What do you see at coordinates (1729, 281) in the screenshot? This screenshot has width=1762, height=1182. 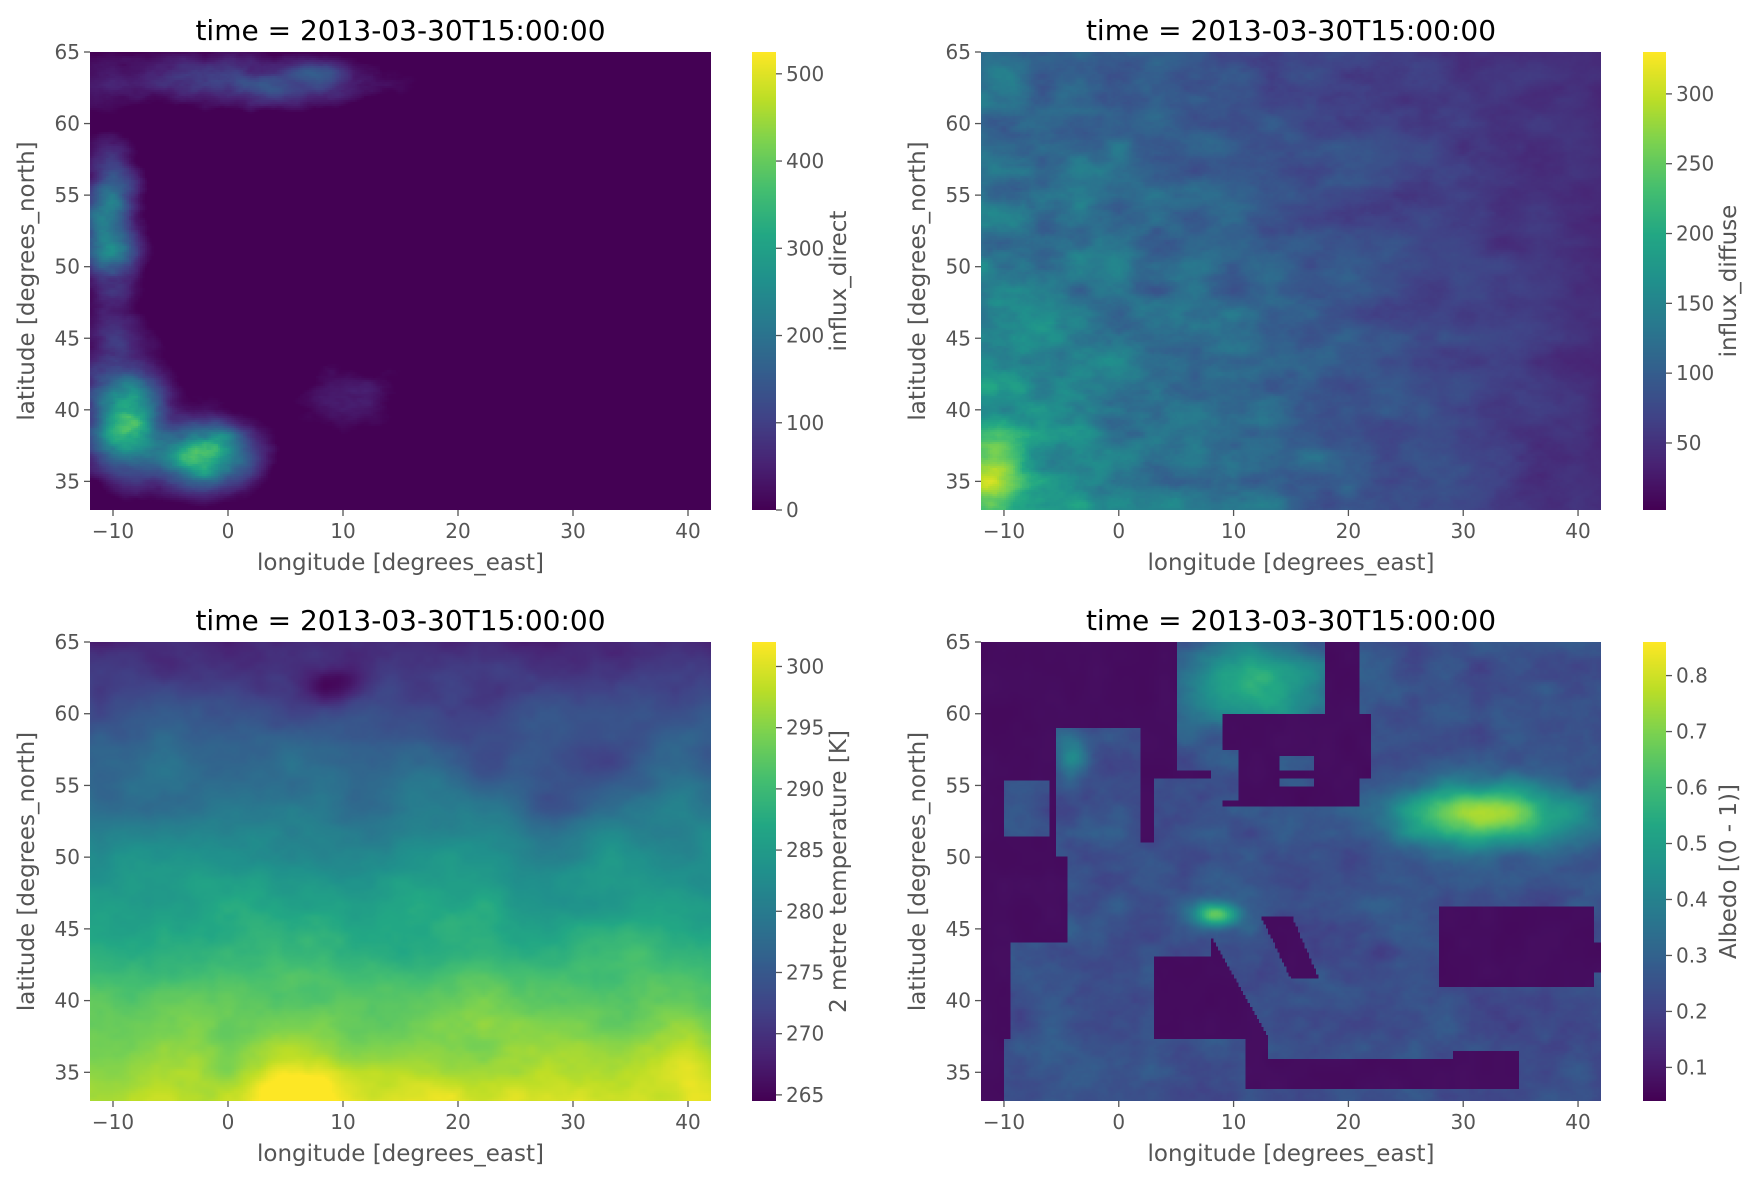 I see `colorbar-label: influx_diffuse` at bounding box center [1729, 281].